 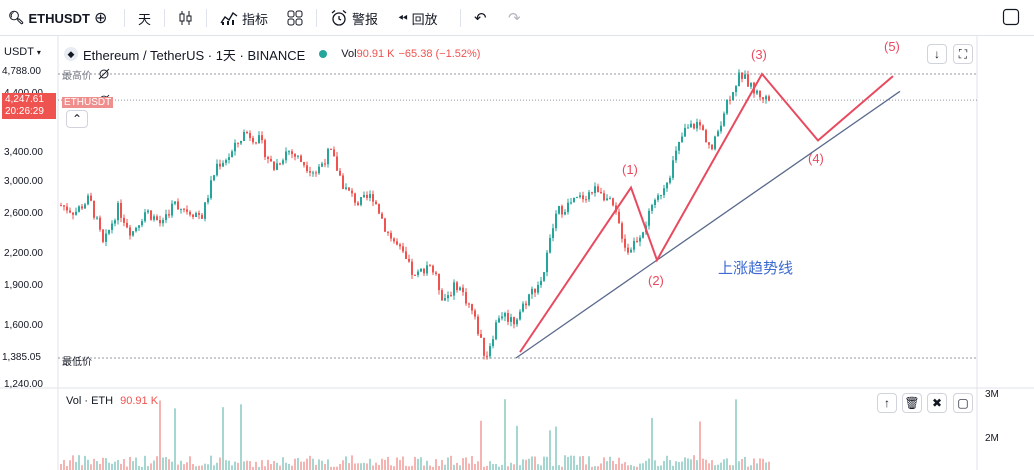 I want to click on candles-style-icon, so click(x=186, y=18).